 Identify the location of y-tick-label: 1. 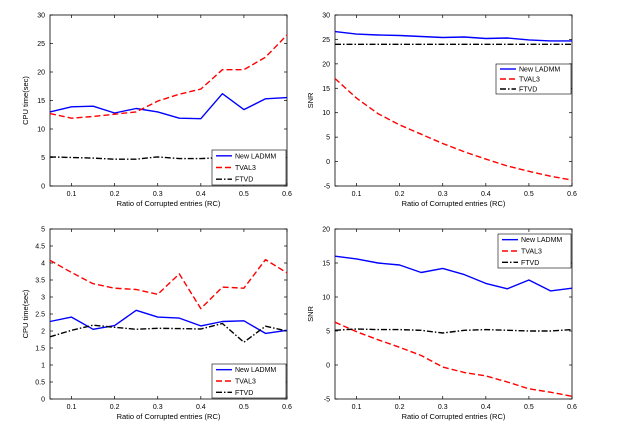
(43, 366).